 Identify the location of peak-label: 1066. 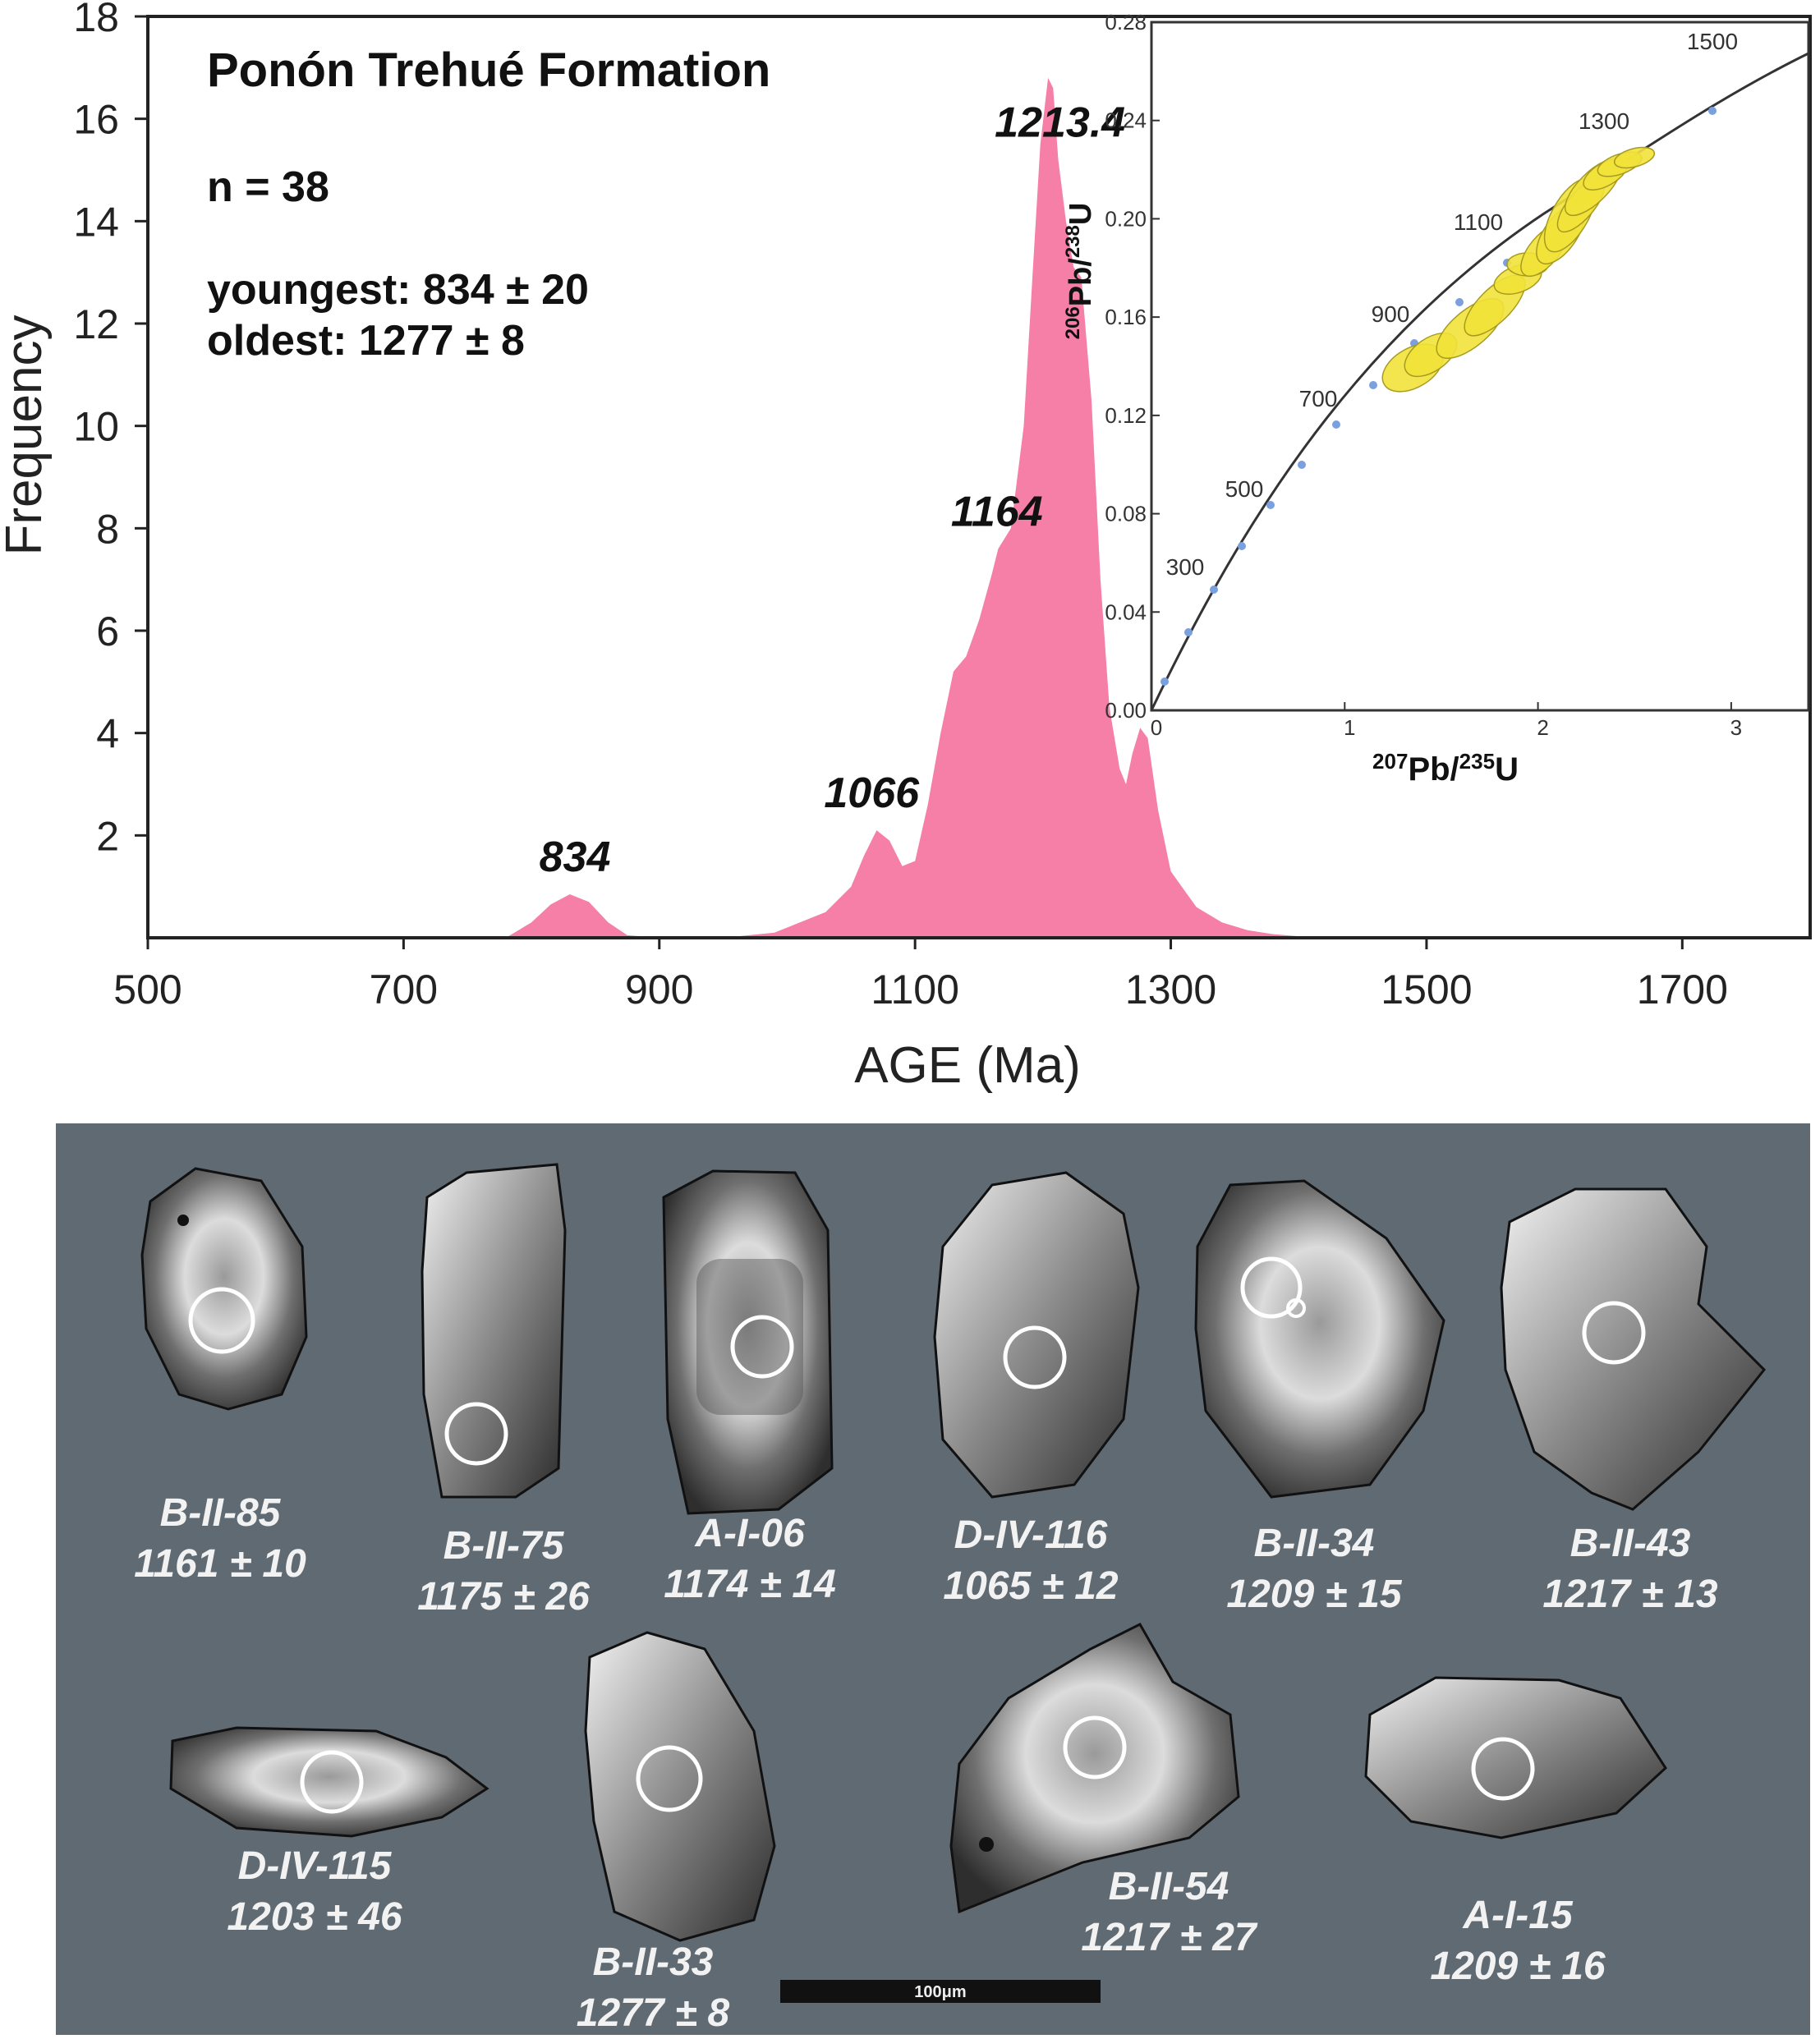
(872, 793).